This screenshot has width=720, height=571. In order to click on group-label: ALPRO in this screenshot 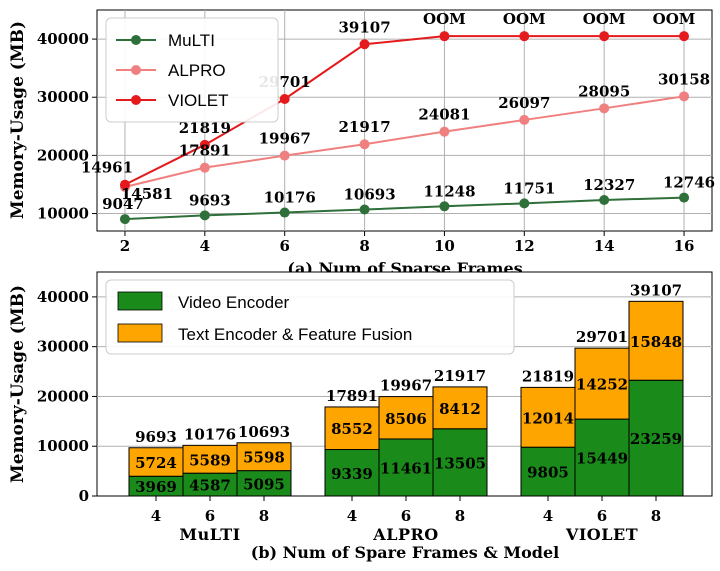, I will do `click(405, 534)`.